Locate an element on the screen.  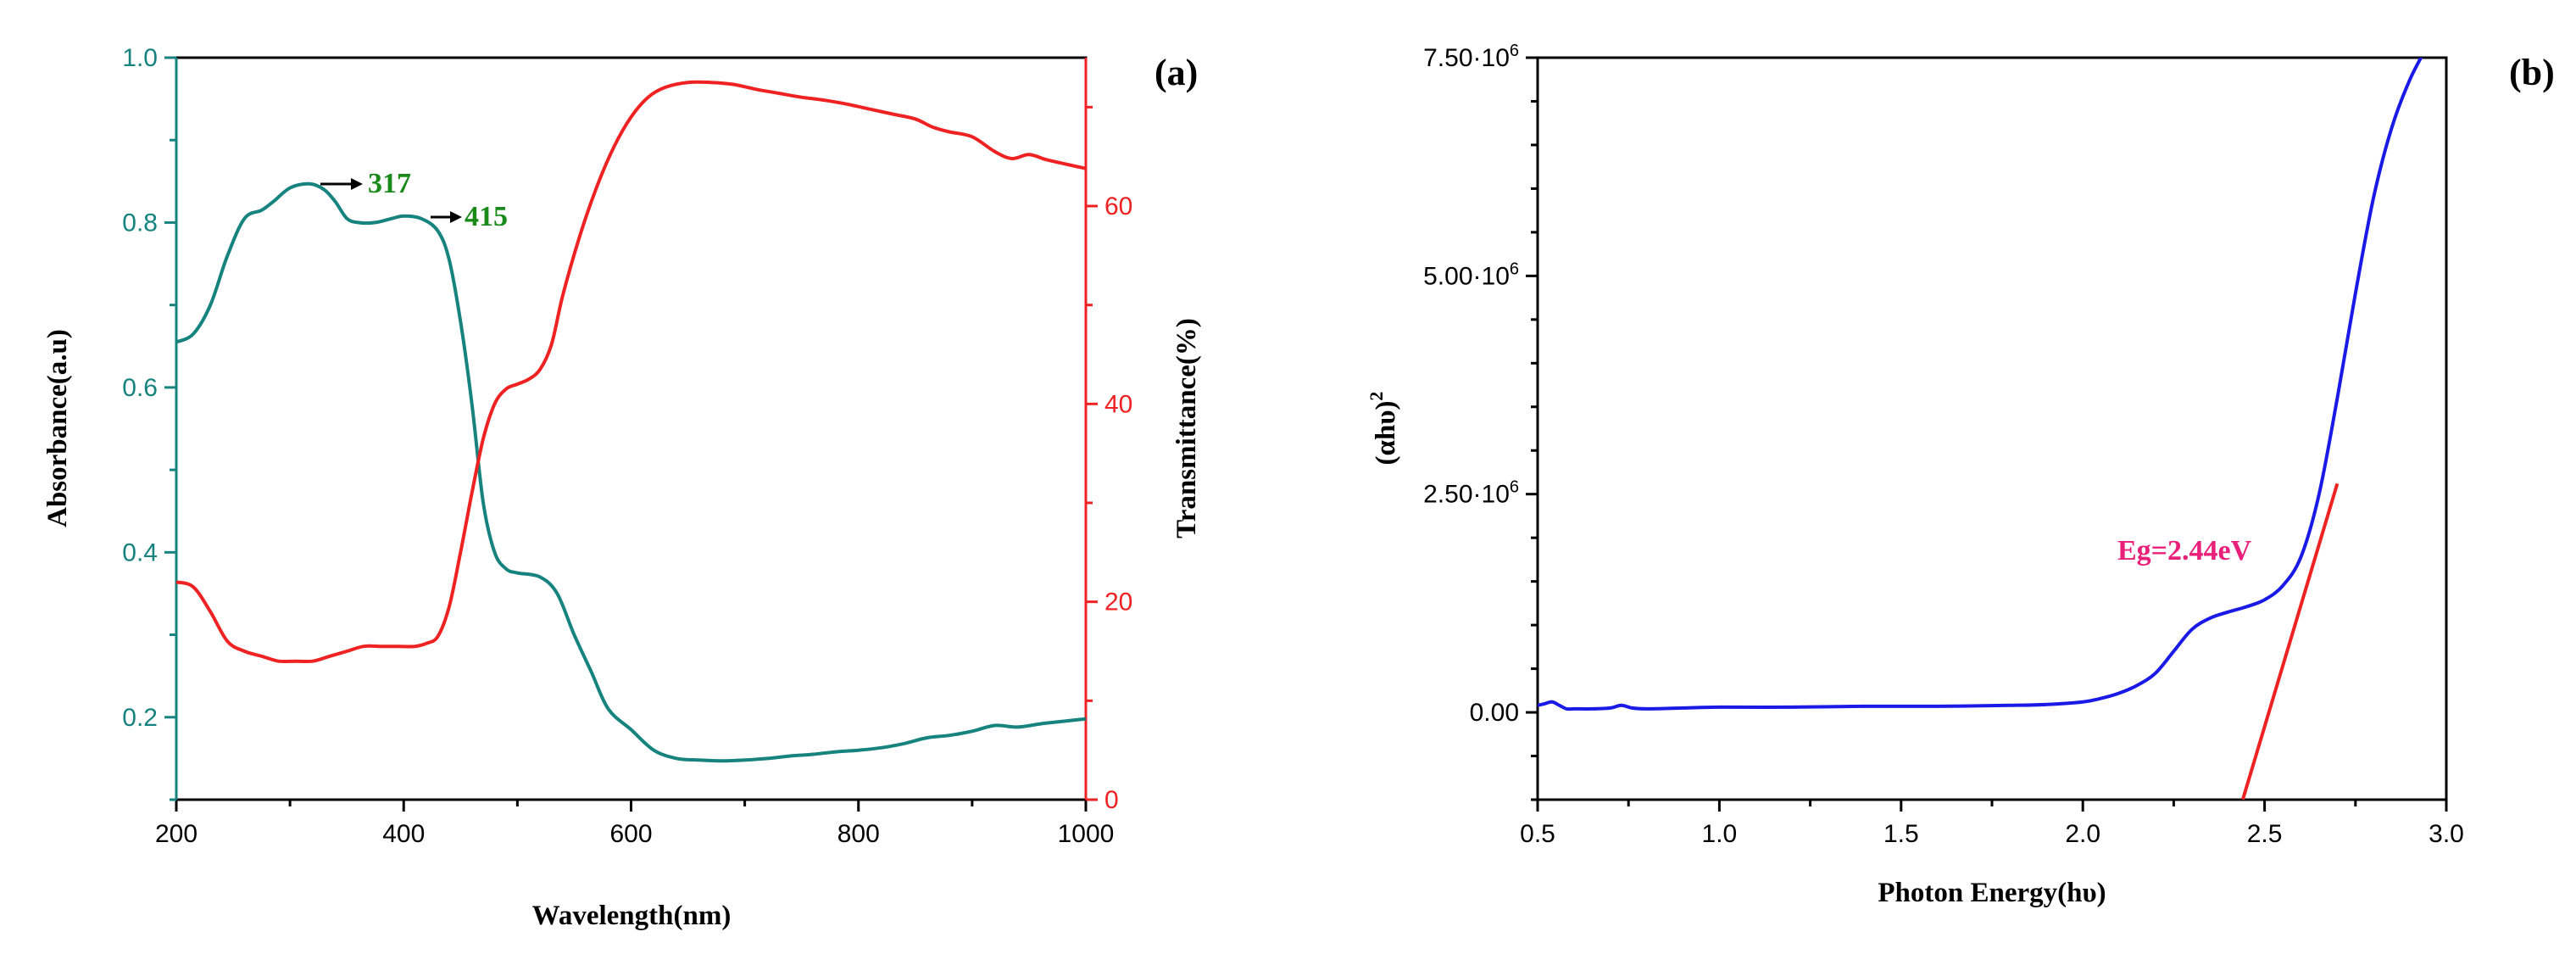
x-tick-label-b: 1.0 is located at coordinates (1720, 834).